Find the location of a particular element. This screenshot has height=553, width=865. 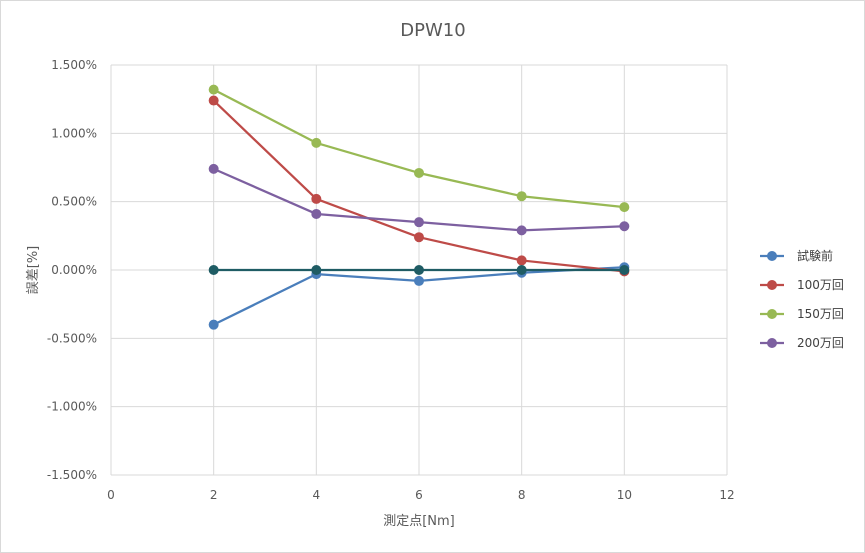

x-axis-title: 測定点[Nm] is located at coordinates (419, 521).